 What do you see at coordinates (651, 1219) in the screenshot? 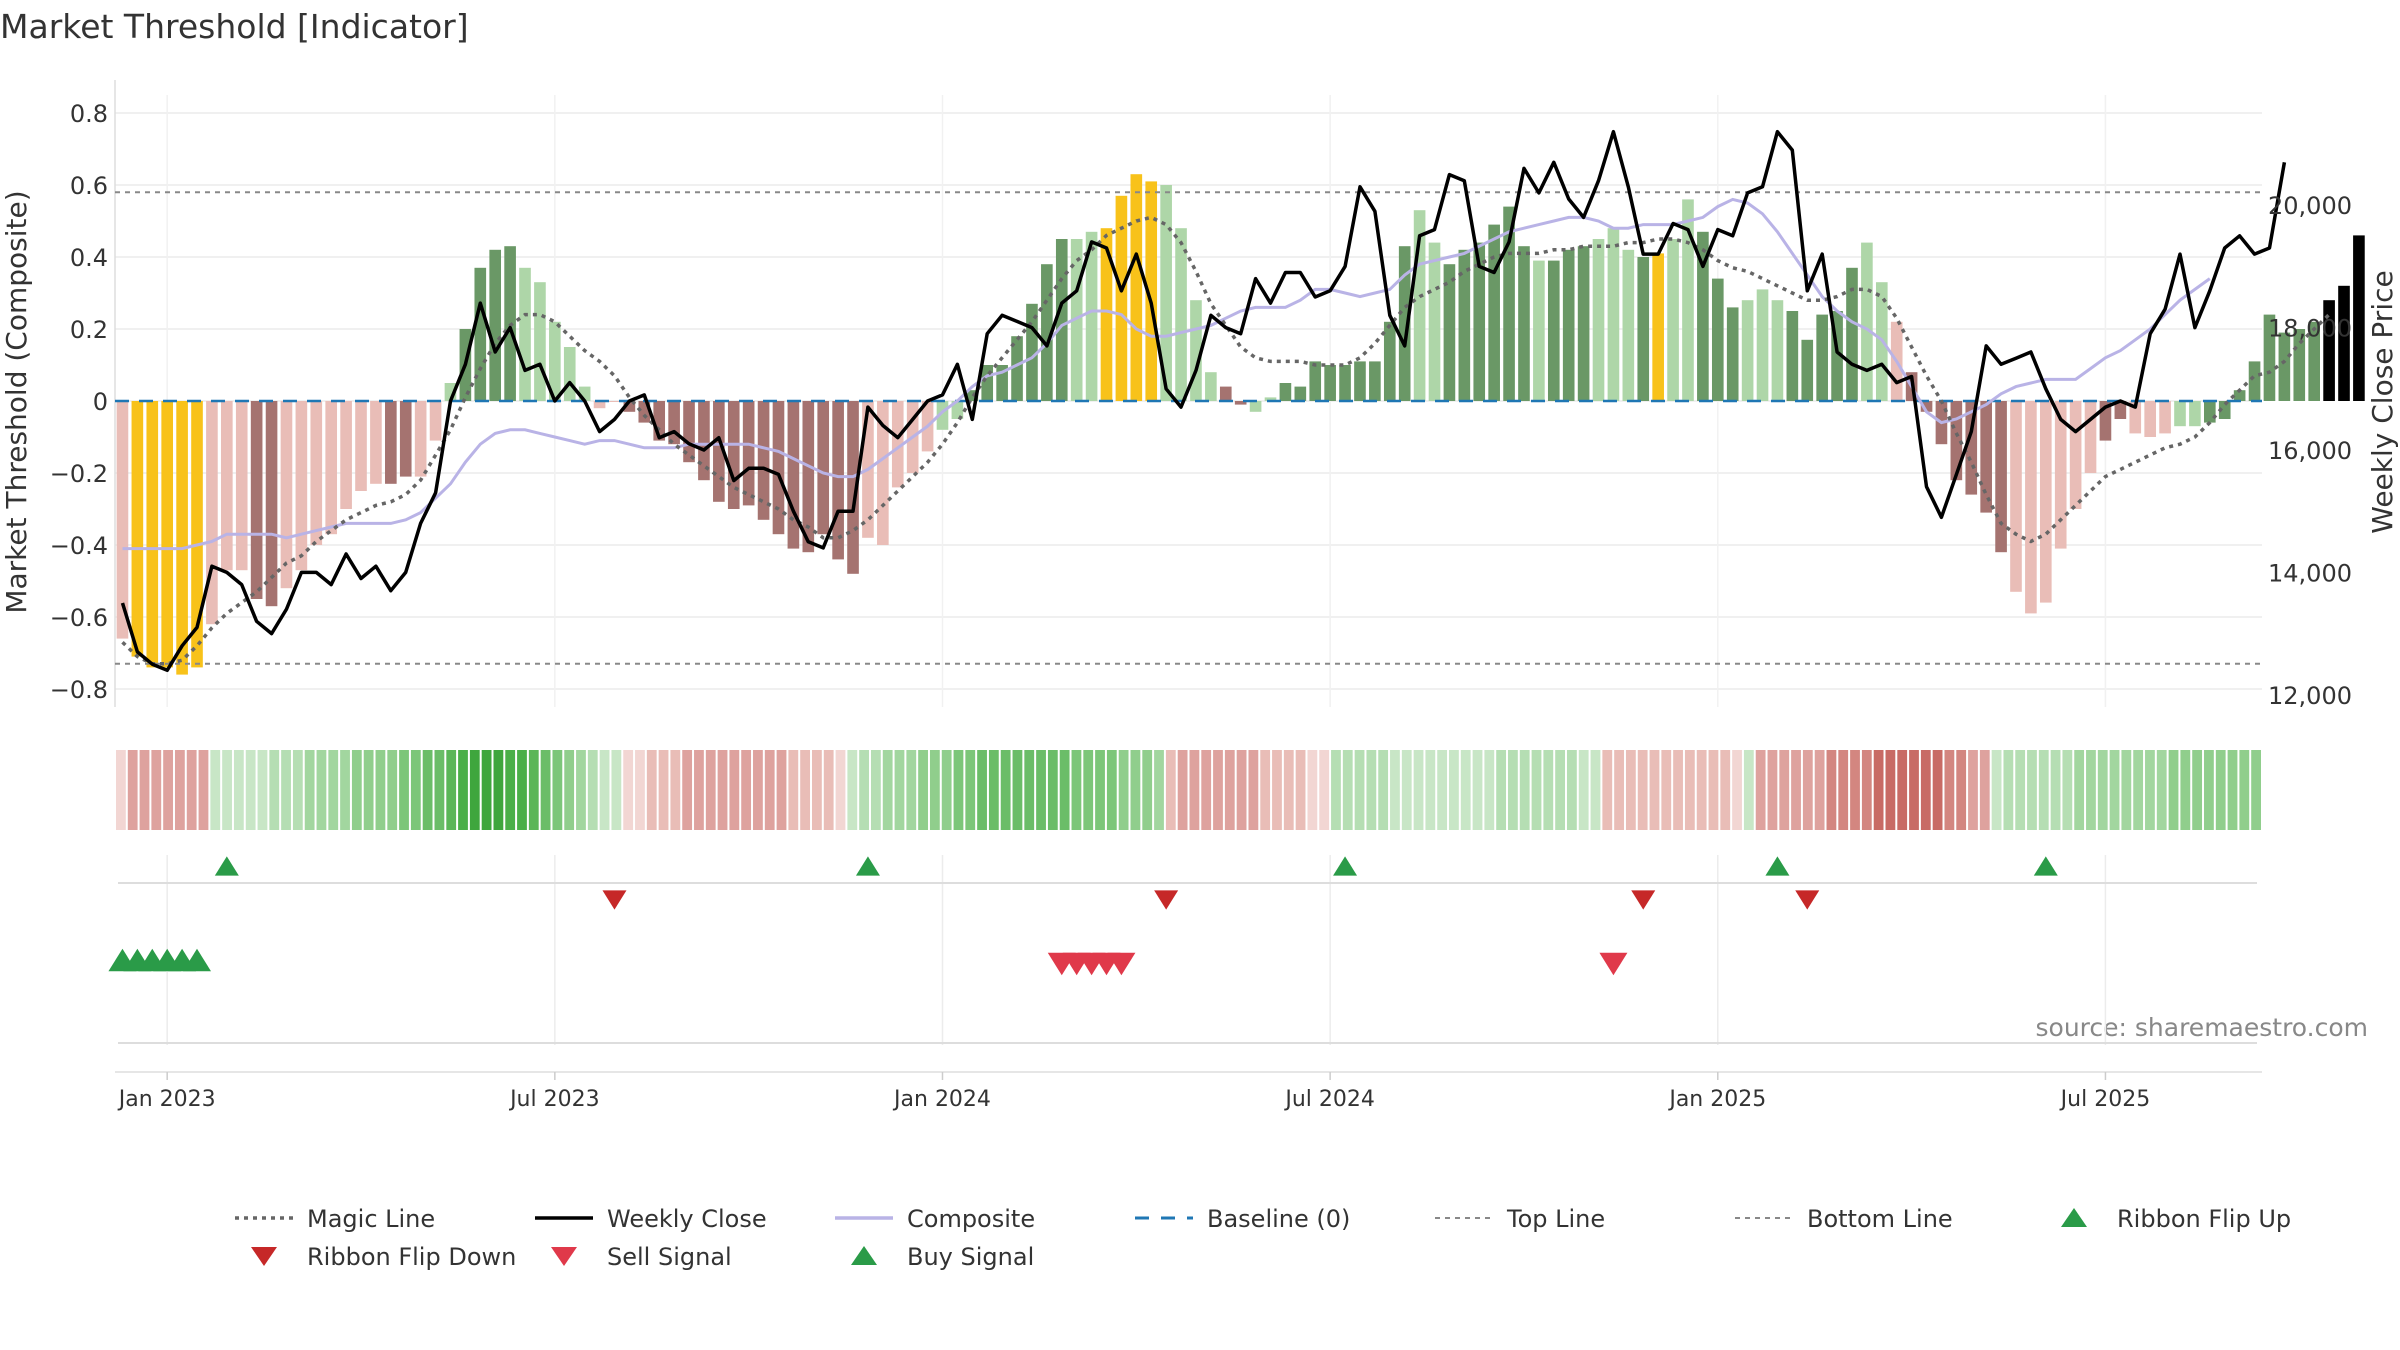
I see `legend-item: Weekly Close` at bounding box center [651, 1219].